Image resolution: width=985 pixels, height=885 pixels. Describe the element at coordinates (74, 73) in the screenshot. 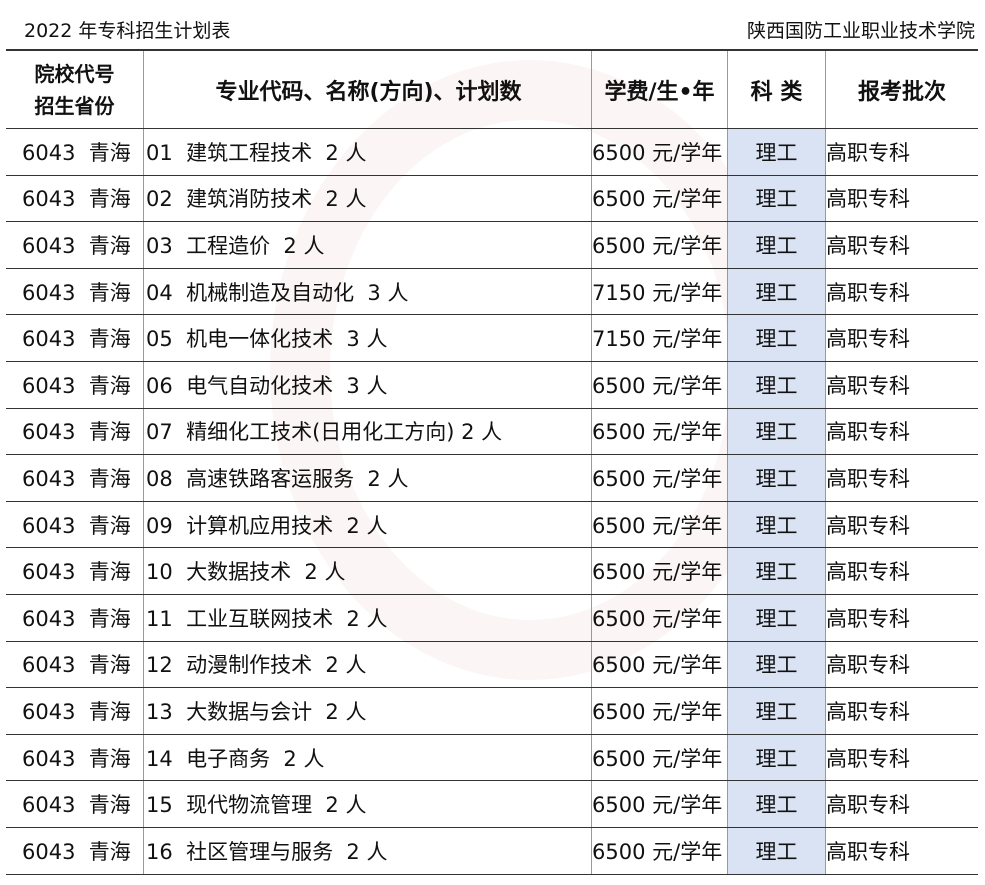

I see `header-code-line1: 院校代号` at that location.